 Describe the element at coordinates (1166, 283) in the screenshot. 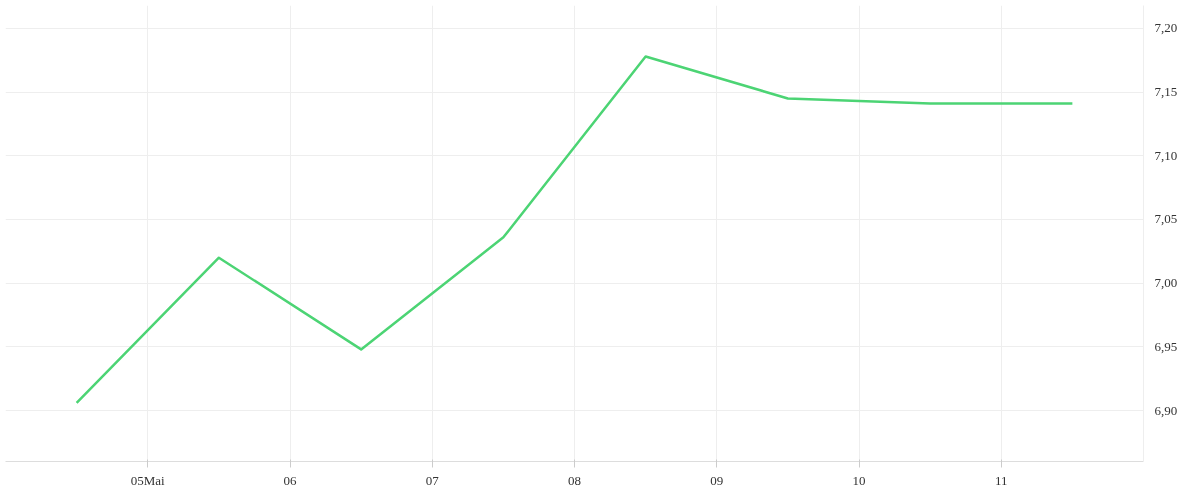

I see `y-tick-label: 7,00` at that location.